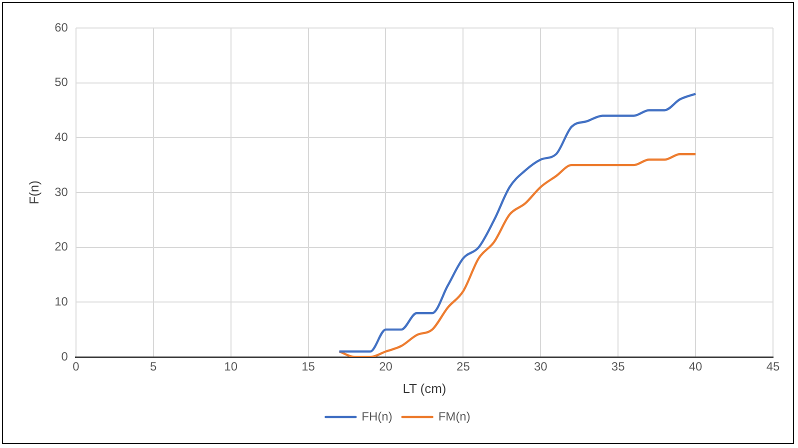  I want to click on x-tick-label: 30, so click(541, 367).